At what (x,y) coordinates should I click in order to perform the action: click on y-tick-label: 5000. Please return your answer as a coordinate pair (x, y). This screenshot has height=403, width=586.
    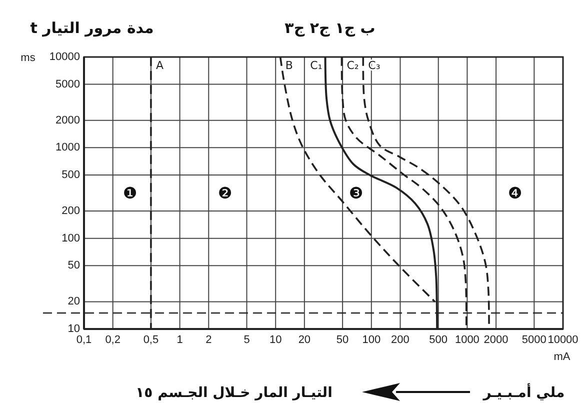
    Looking at the image, I should click on (68, 84).